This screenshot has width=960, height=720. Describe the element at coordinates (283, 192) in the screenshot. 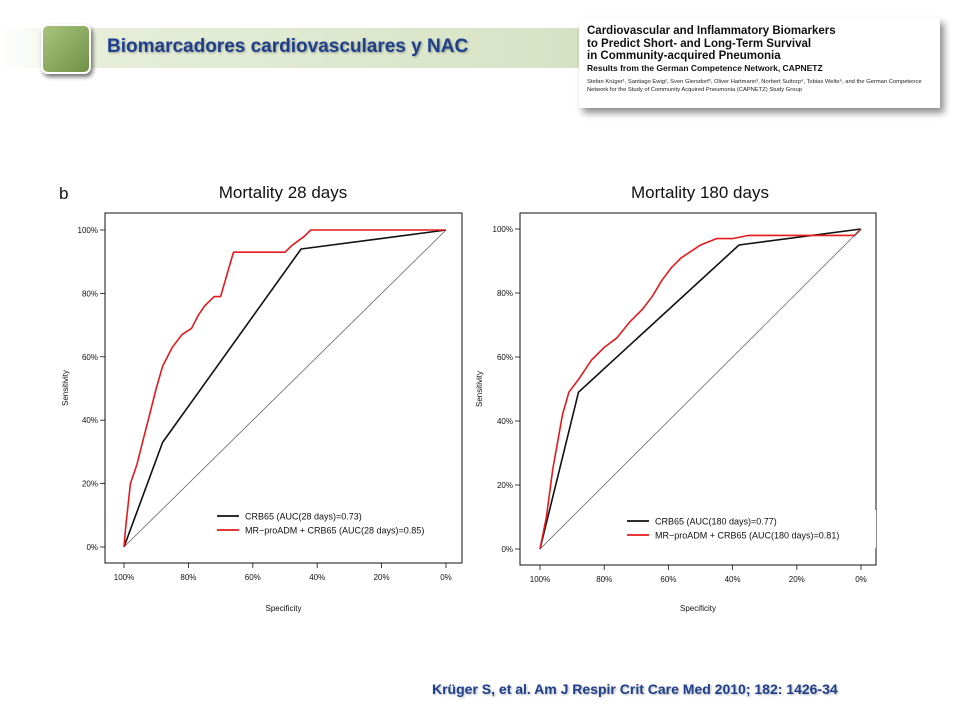

I see `chart-title: Mortality 28 days` at that location.